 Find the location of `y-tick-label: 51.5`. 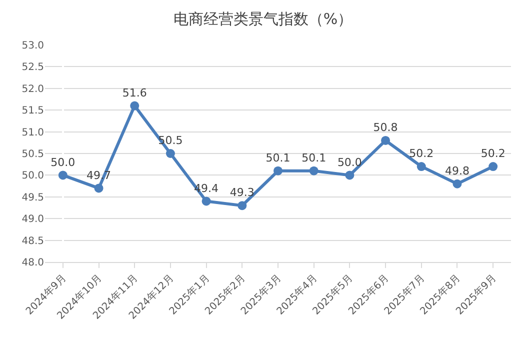

y-tick-label: 51.5 is located at coordinates (33, 111).